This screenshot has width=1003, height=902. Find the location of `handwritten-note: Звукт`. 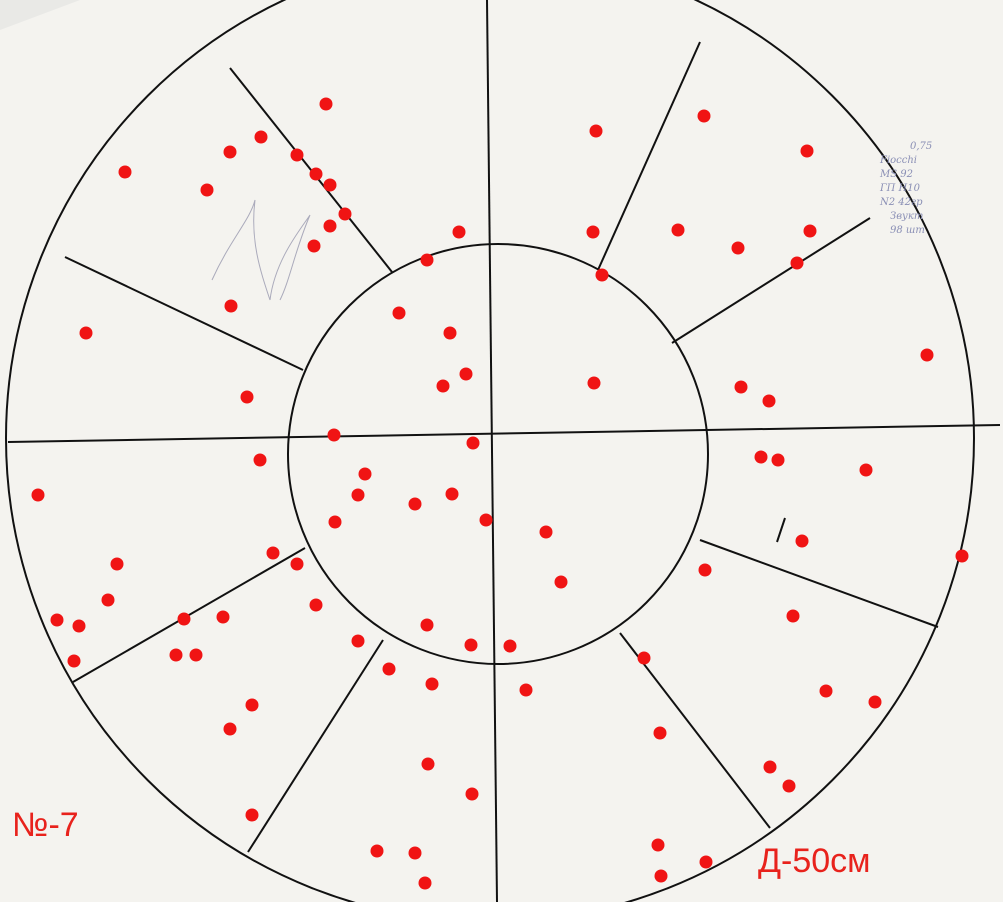

handwritten-note: Звукт is located at coordinates (907, 216).